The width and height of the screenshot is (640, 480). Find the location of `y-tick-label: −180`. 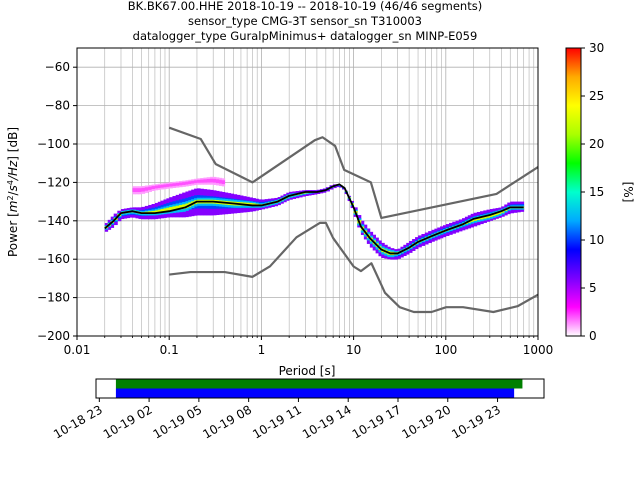

y-tick-label: −180 is located at coordinates (53, 298).